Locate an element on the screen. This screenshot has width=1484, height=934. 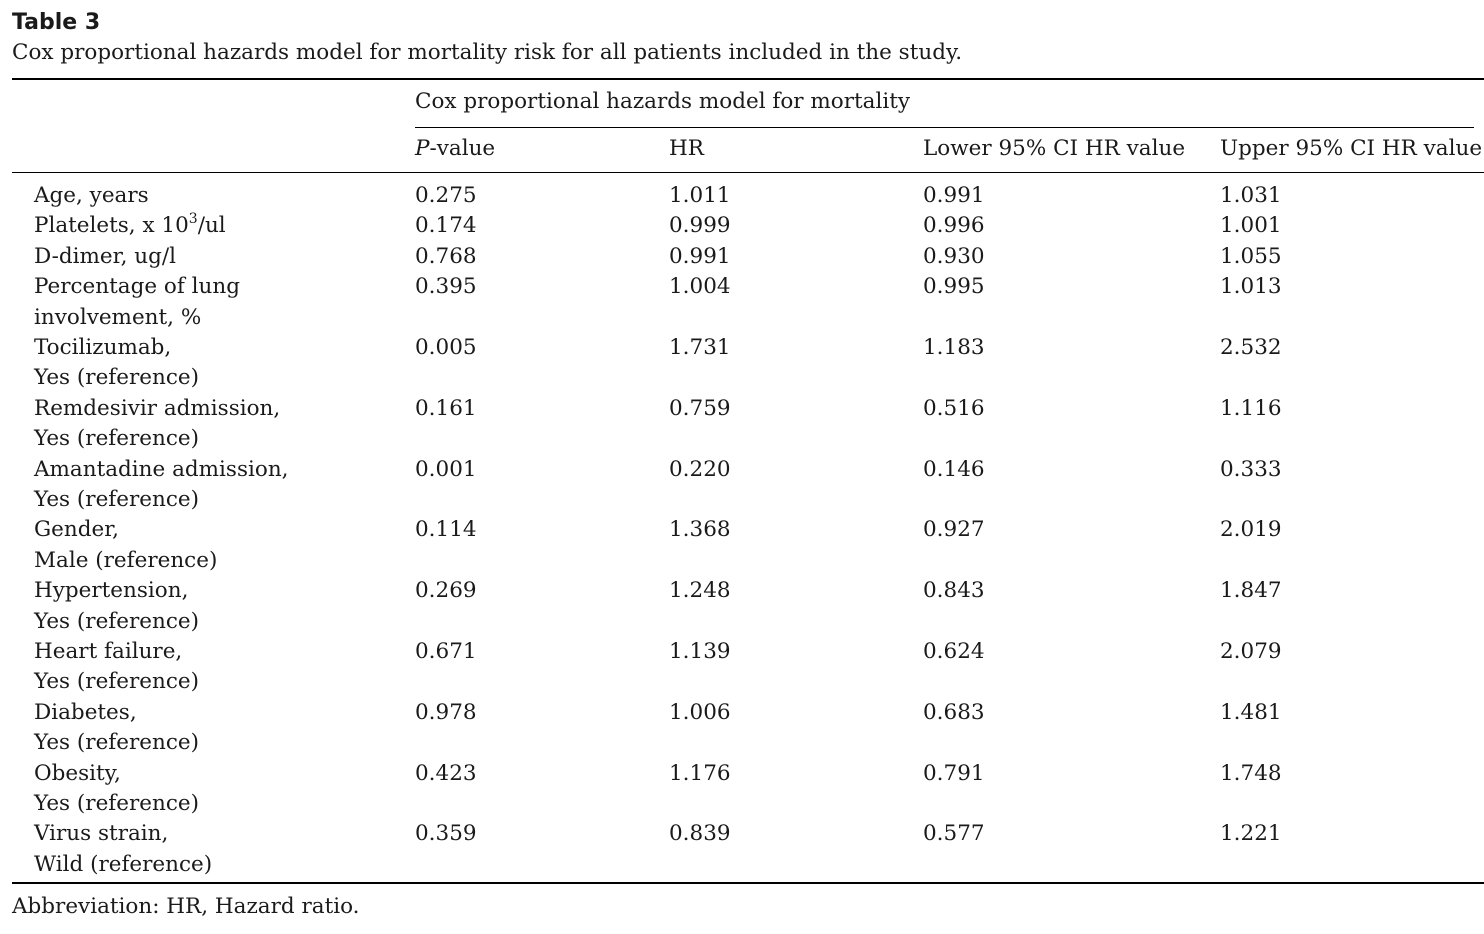
variable-line-1: Gender, is located at coordinates (76, 530).